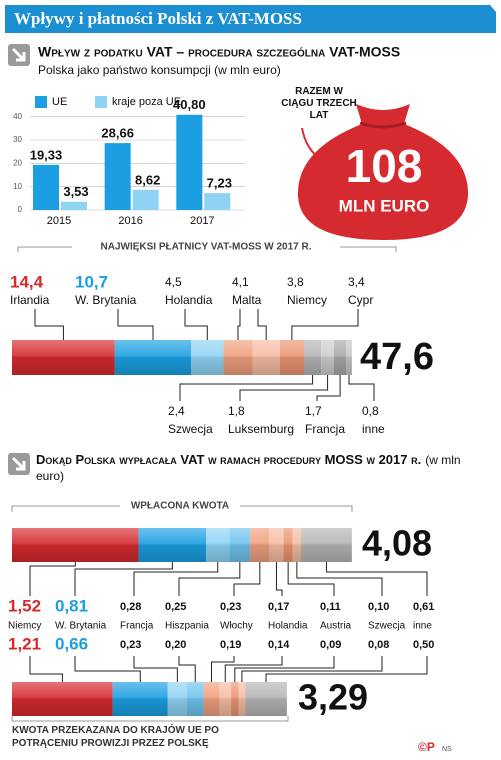  What do you see at coordinates (356, 282) in the screenshot?
I see `data-label: 3,4` at bounding box center [356, 282].